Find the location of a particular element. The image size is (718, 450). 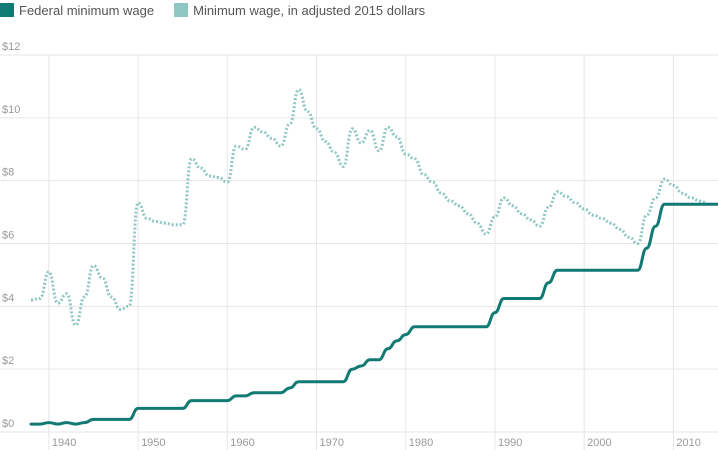

x-tick-label: 1980 is located at coordinates (421, 443).